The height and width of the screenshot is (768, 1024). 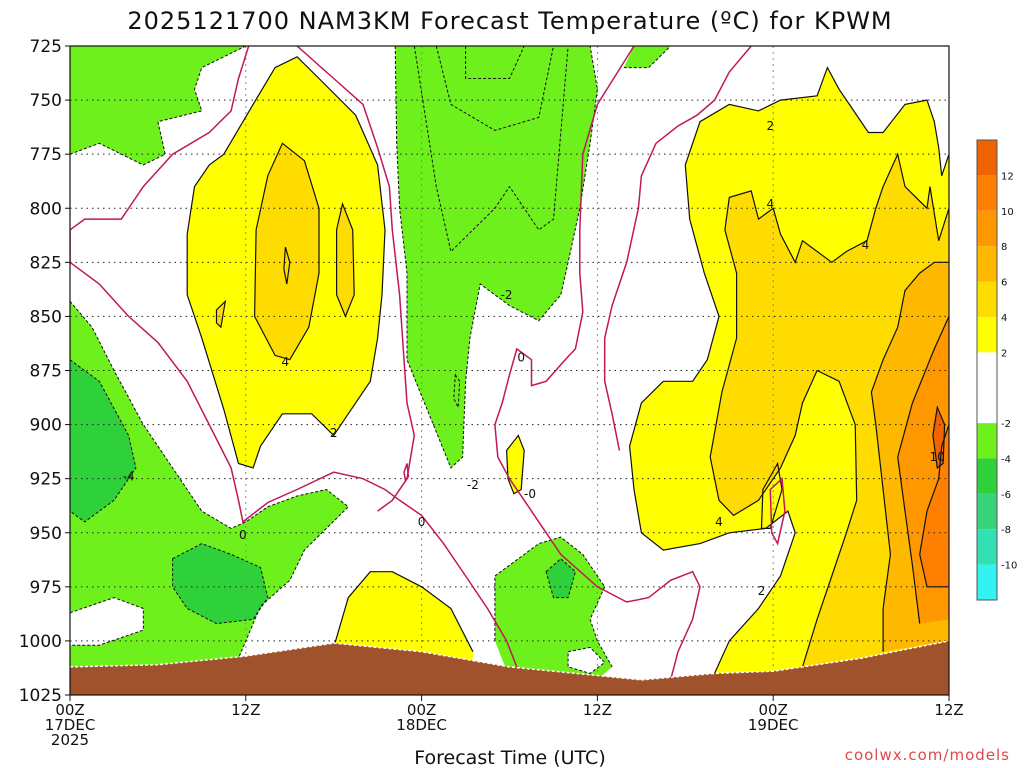 I want to click on dashed-contour-bottom-left-inner-edge, so click(x=220, y=584).